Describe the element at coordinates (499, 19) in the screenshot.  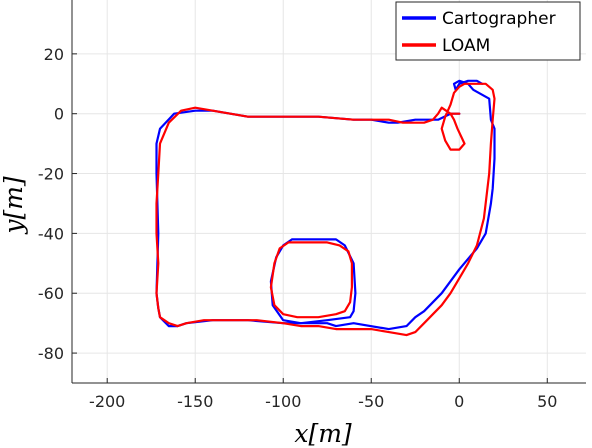
I see `legend-label-cartographer: Cartographer` at that location.